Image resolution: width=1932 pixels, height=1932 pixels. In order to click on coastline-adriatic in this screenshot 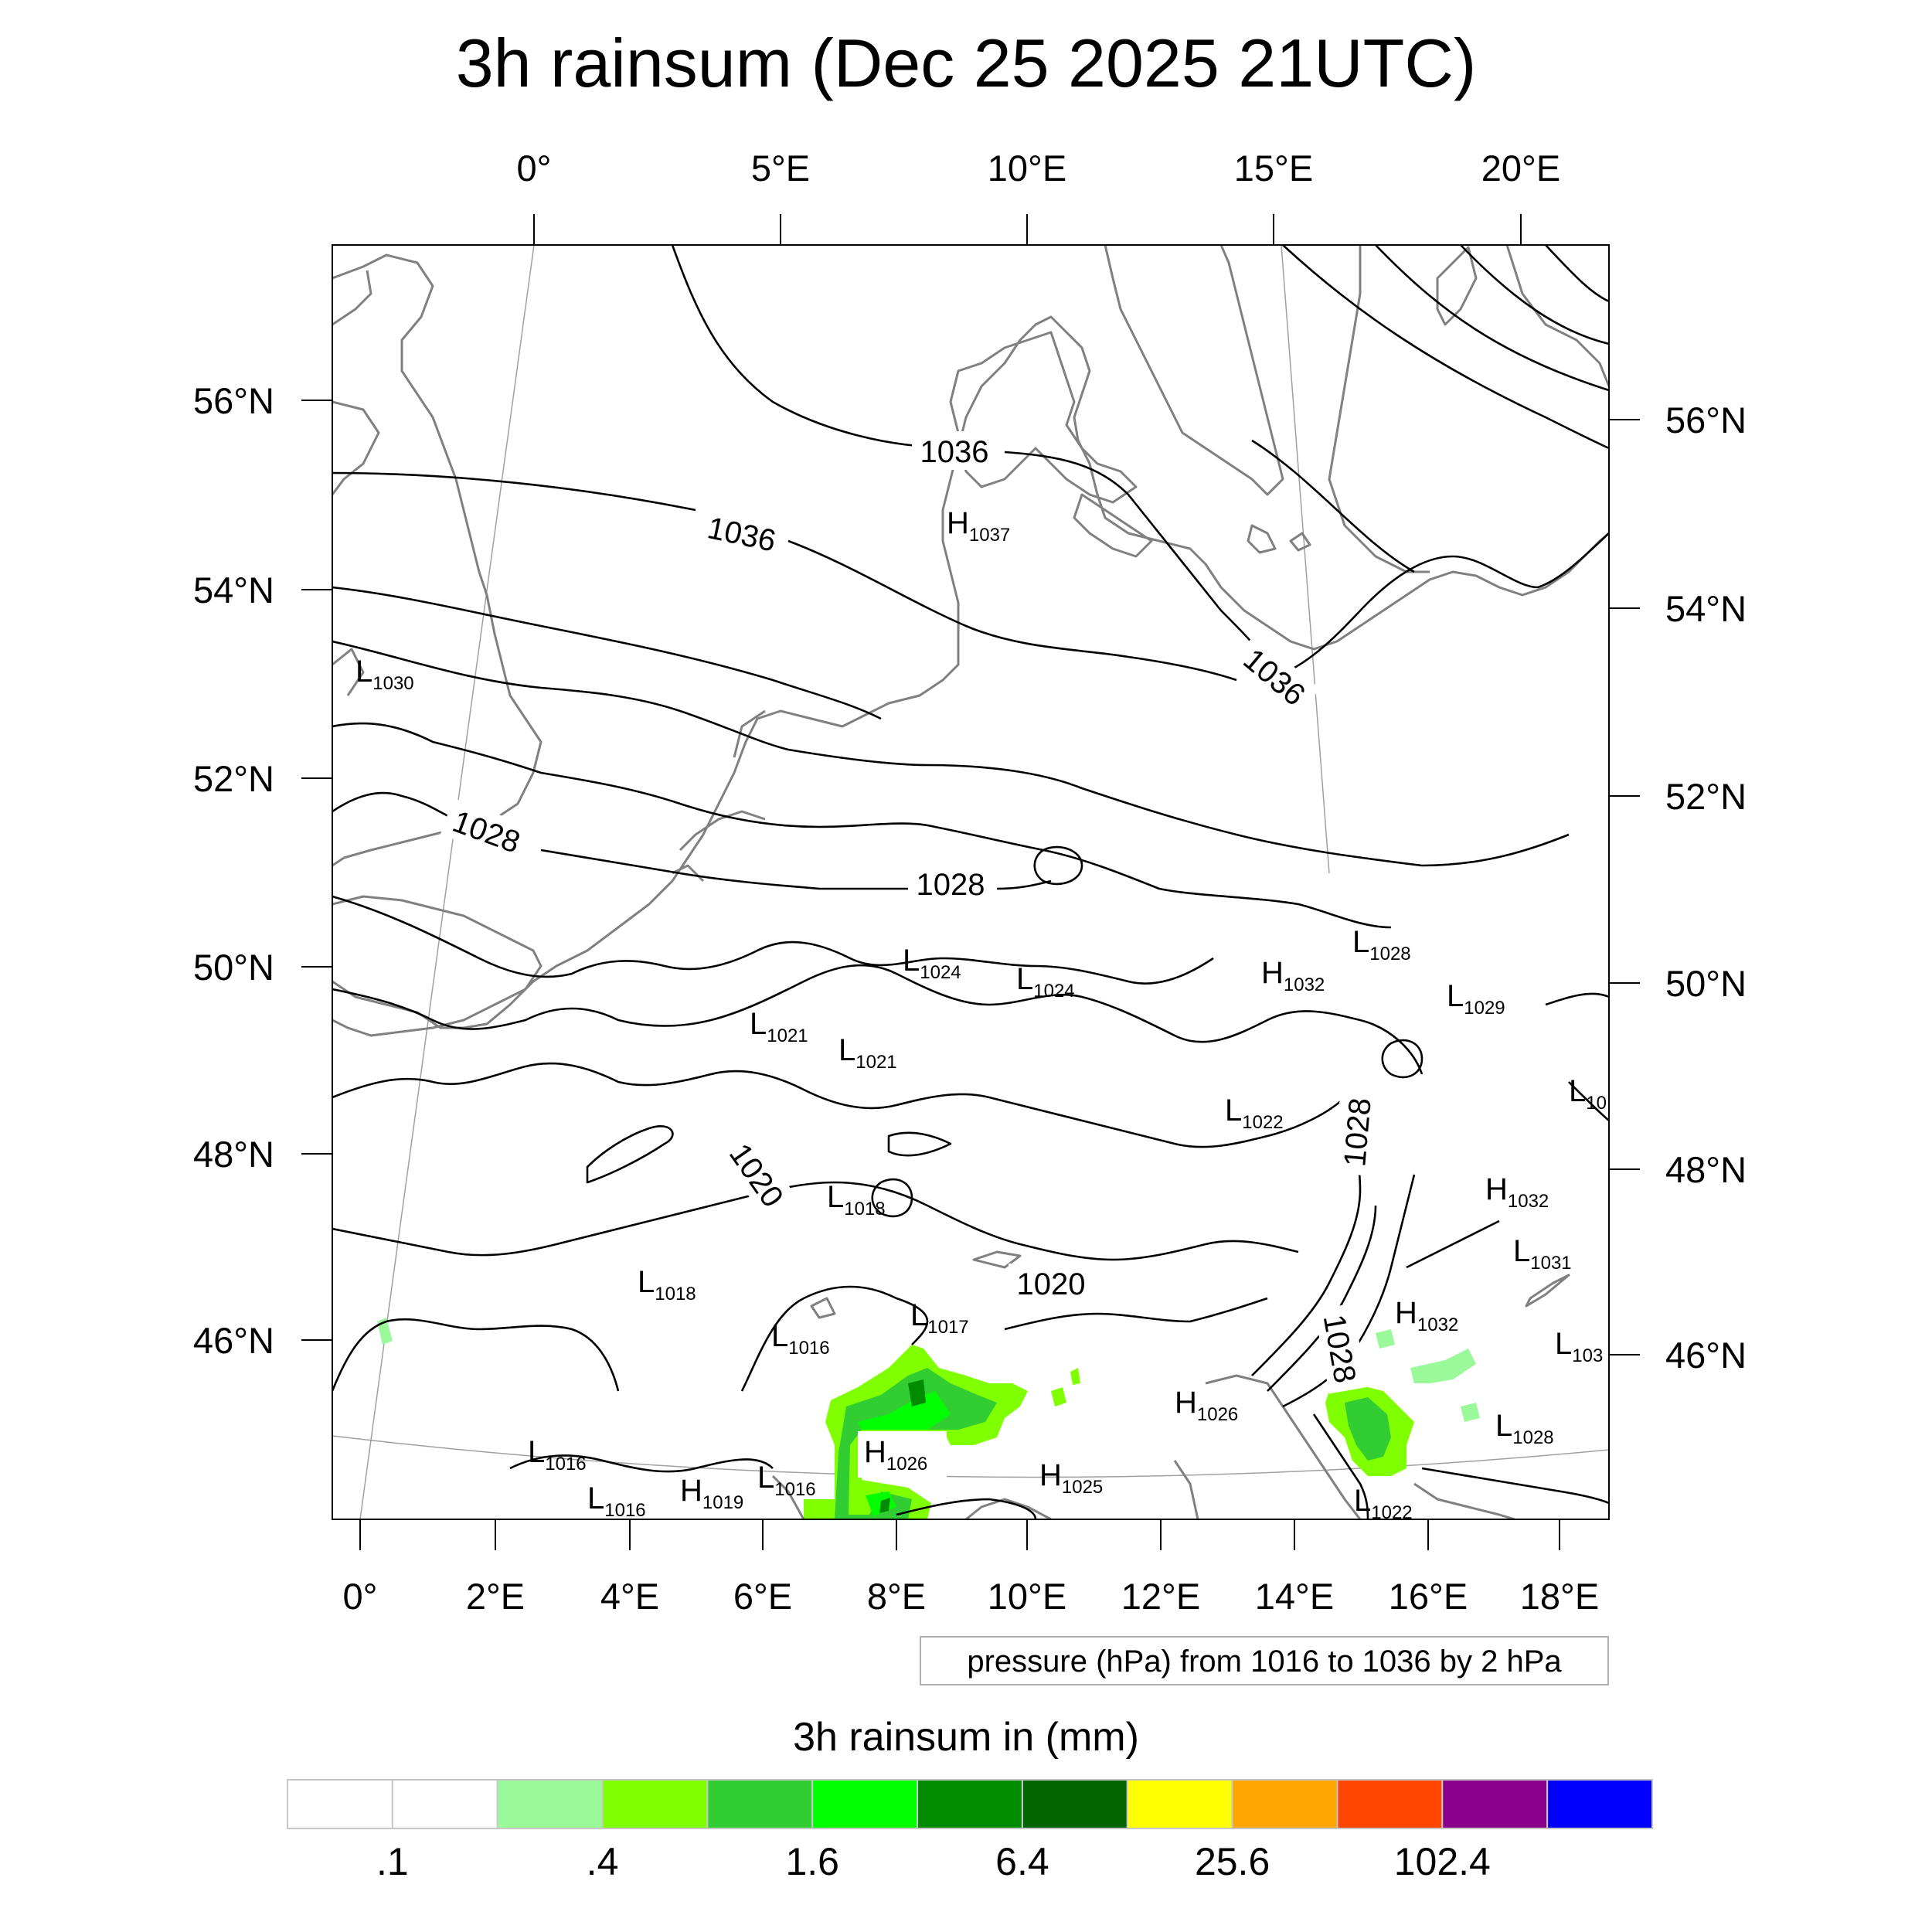, I will do `click(1344, 1447)`.